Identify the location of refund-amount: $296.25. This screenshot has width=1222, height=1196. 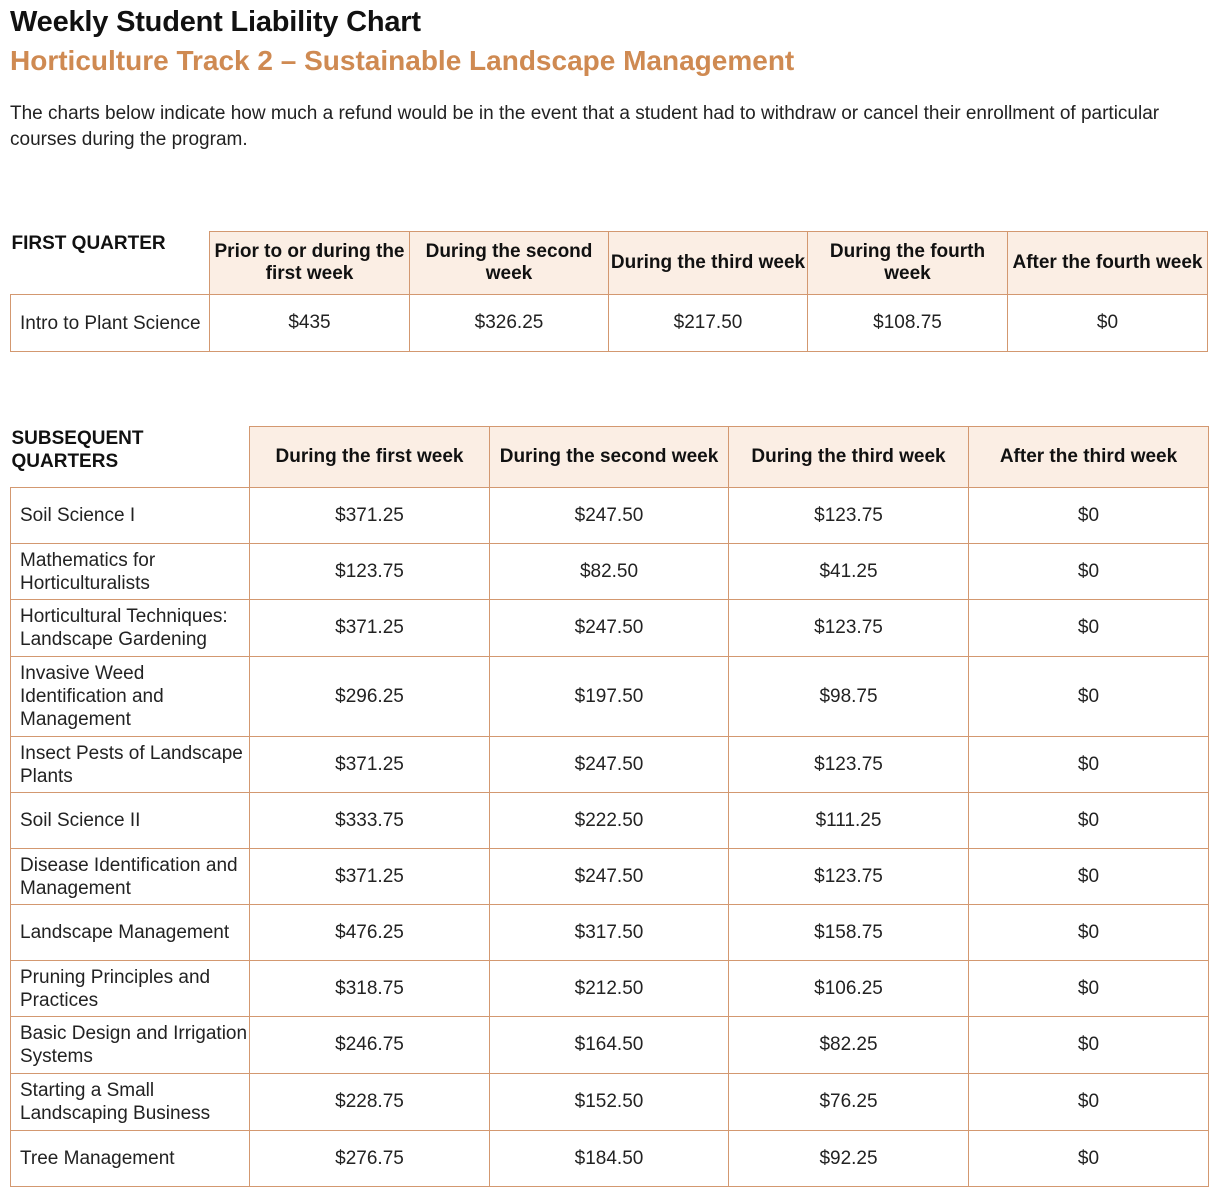
(369, 696).